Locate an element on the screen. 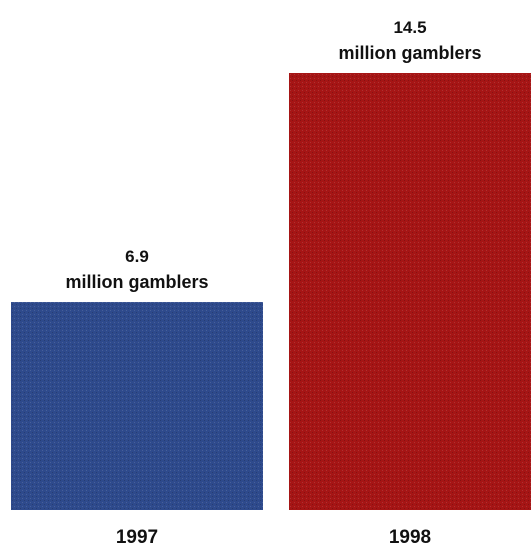 The width and height of the screenshot is (531, 550). data-label-value-1998: 14.5 is located at coordinates (409, 27).